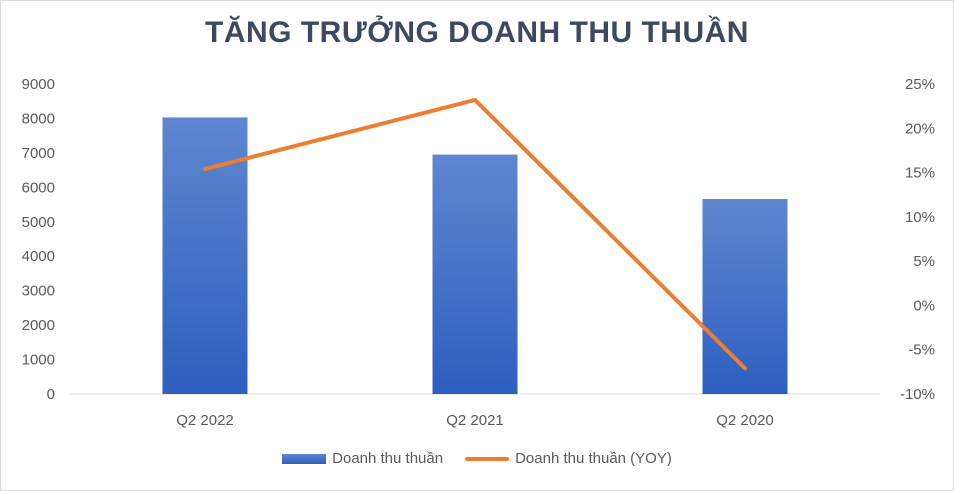  I want to click on x-tick-label: Q2 2022, so click(205, 420).